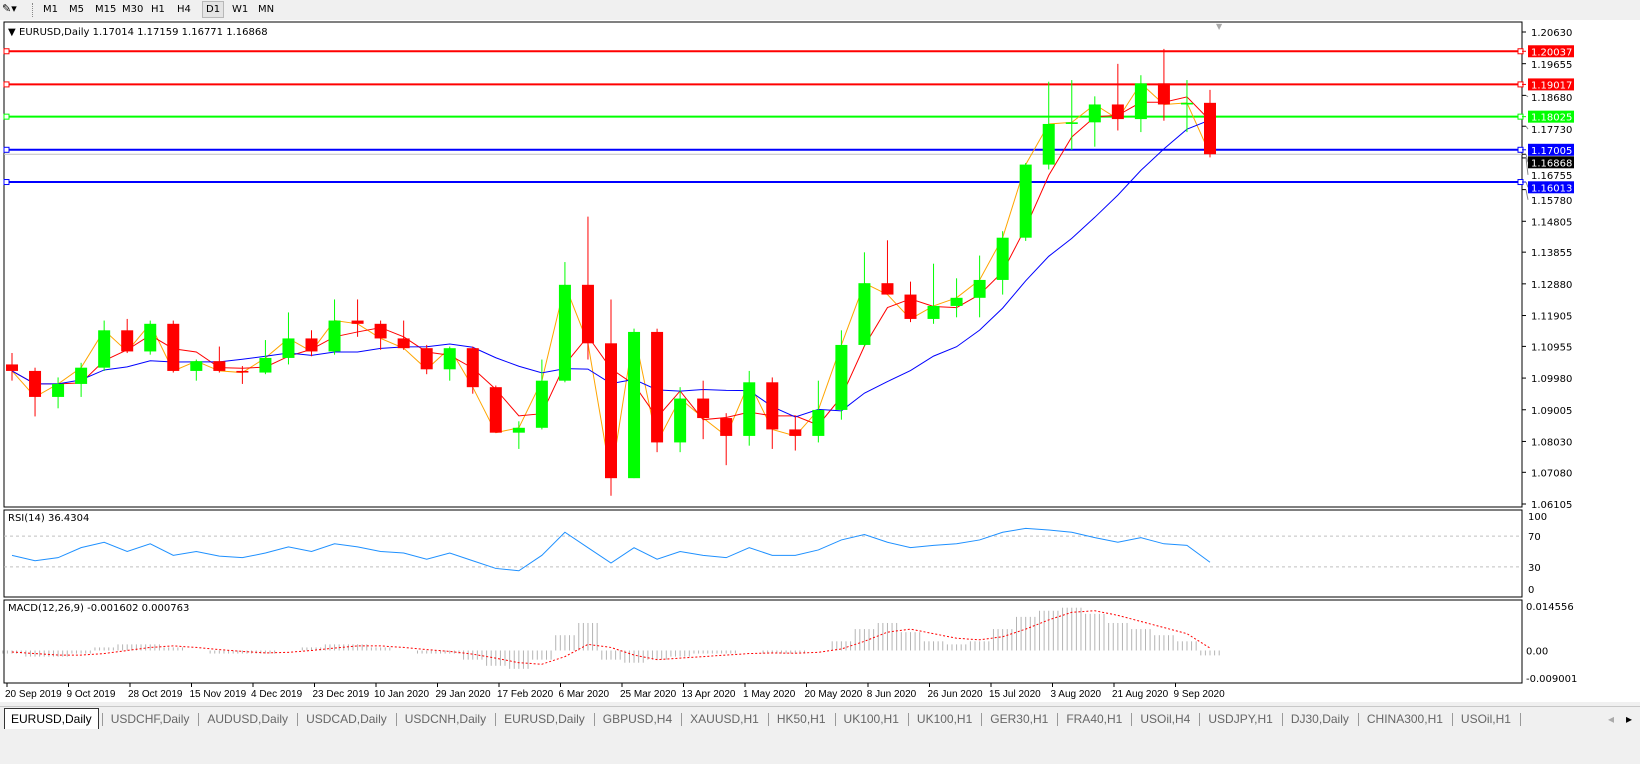  I want to click on timeframe-d1: D1, so click(213, 9).